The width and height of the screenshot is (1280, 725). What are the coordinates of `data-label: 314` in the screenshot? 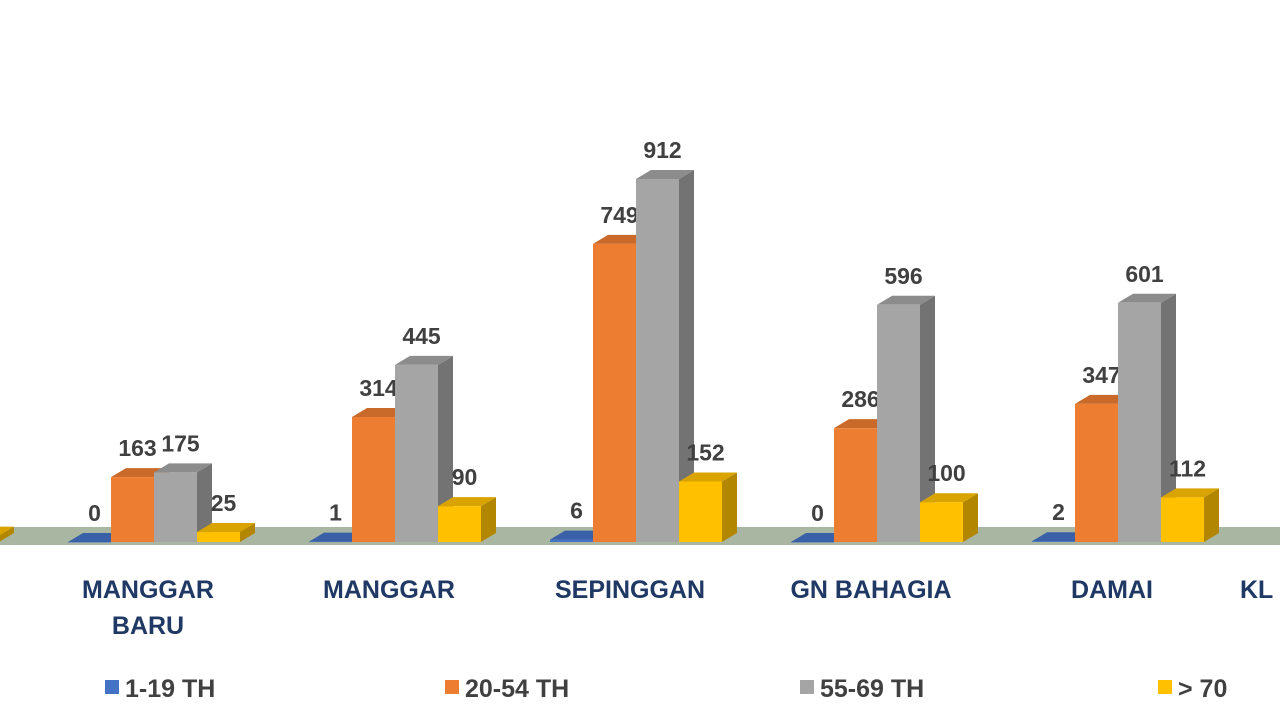 It's located at (378, 388).